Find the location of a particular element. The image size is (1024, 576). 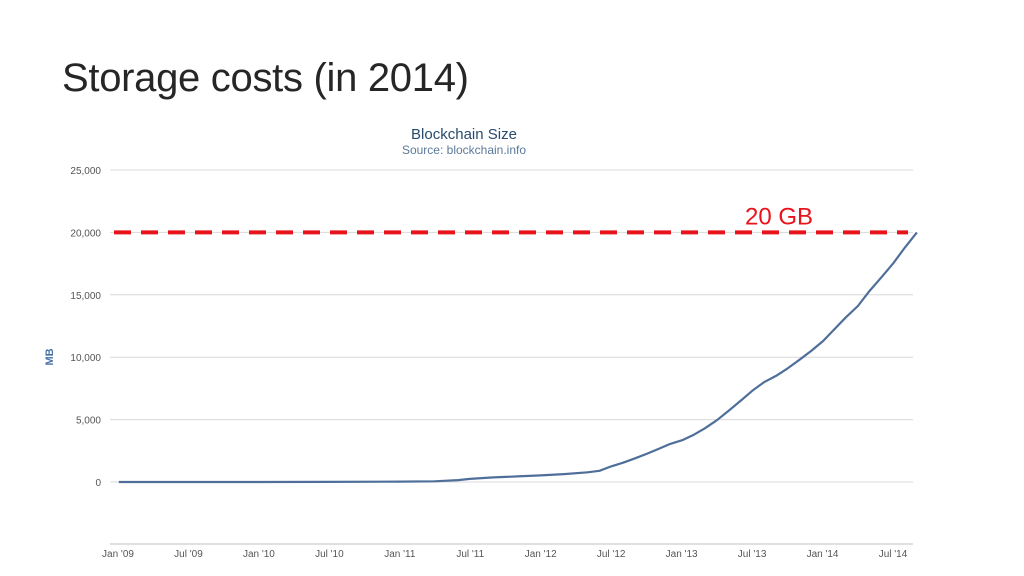

y-tick-labels: 0 5,000 10,000 15,000 20,000 25,000 is located at coordinates (85, 327).